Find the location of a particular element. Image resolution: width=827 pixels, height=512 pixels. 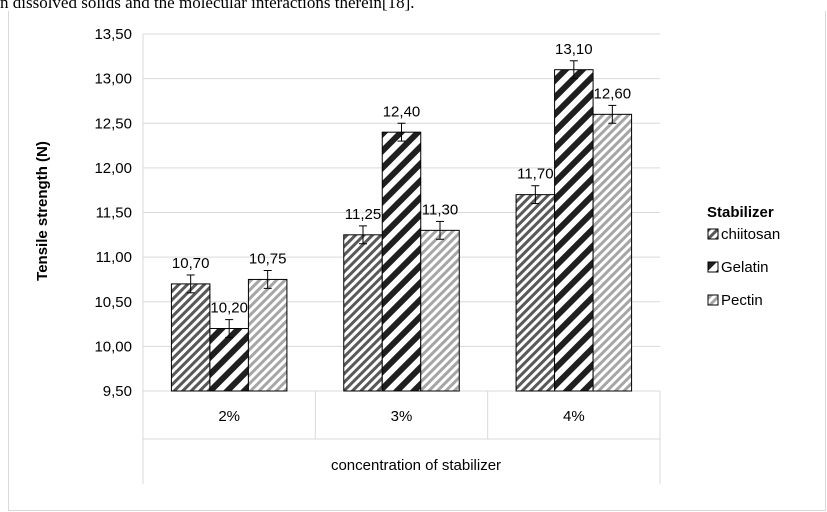

bar-gelatin-2% is located at coordinates (229, 360).